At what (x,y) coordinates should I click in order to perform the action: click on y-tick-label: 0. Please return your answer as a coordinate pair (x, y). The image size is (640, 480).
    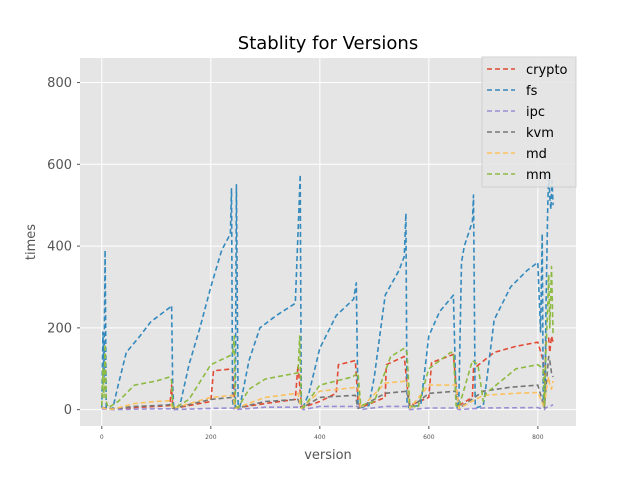
    Looking at the image, I should click on (68, 410).